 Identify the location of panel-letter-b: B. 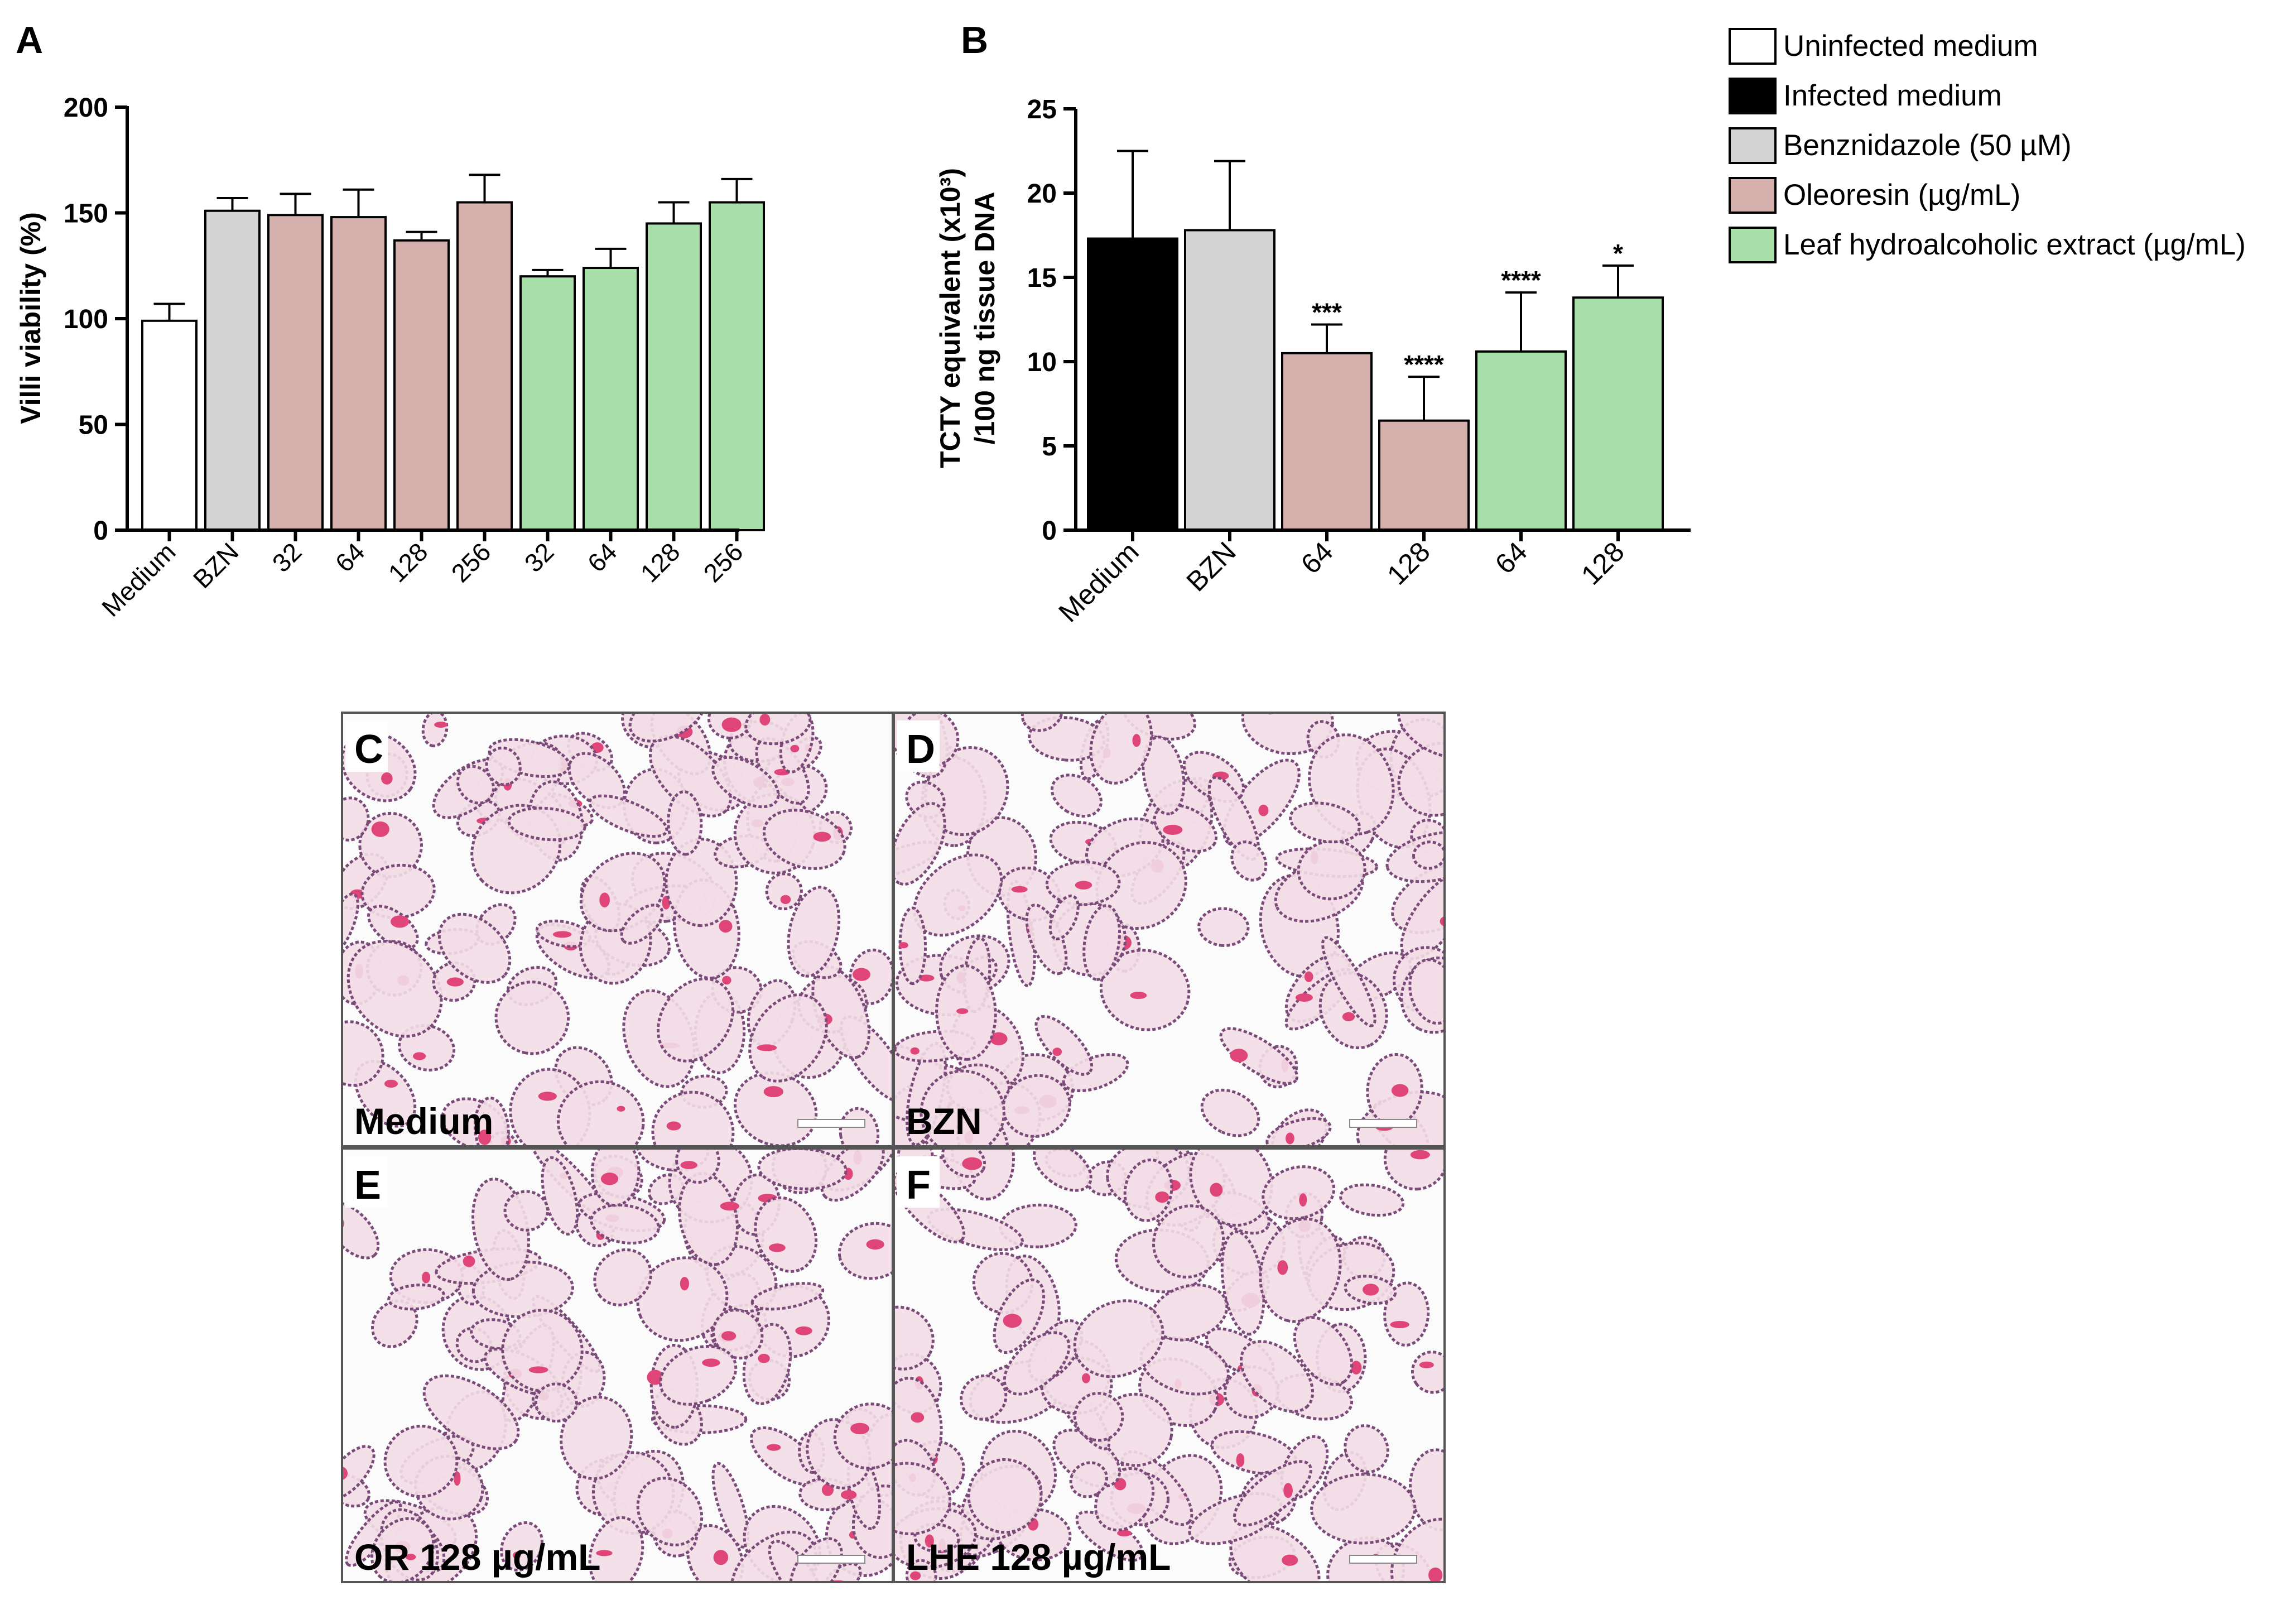
(974, 40).